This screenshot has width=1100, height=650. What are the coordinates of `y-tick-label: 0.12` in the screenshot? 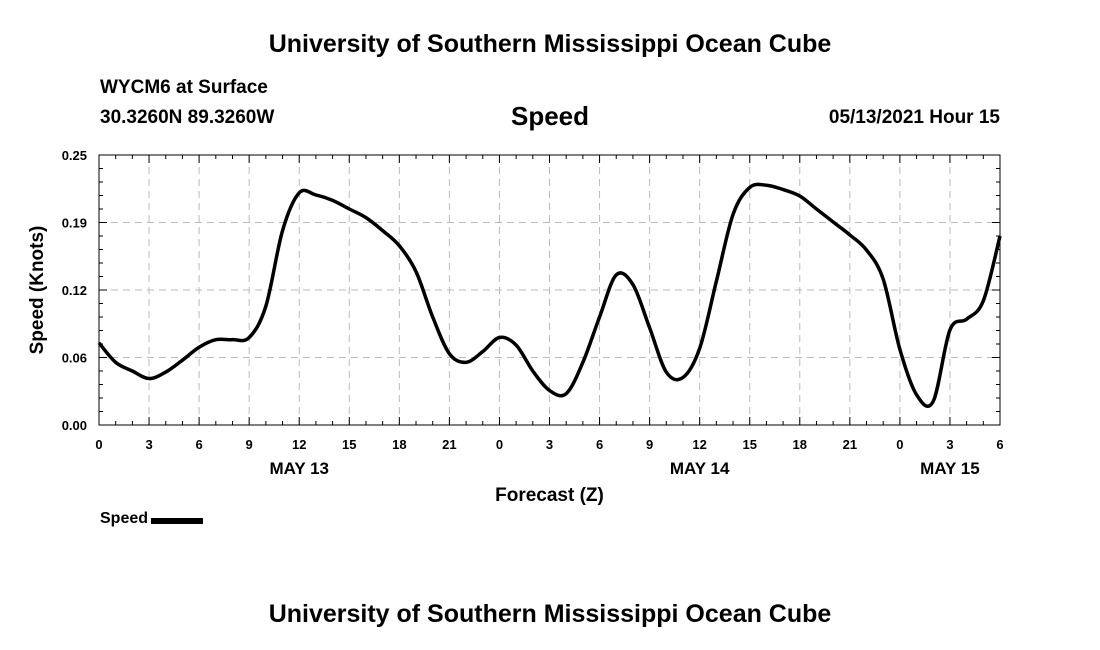 It's located at (74, 290).